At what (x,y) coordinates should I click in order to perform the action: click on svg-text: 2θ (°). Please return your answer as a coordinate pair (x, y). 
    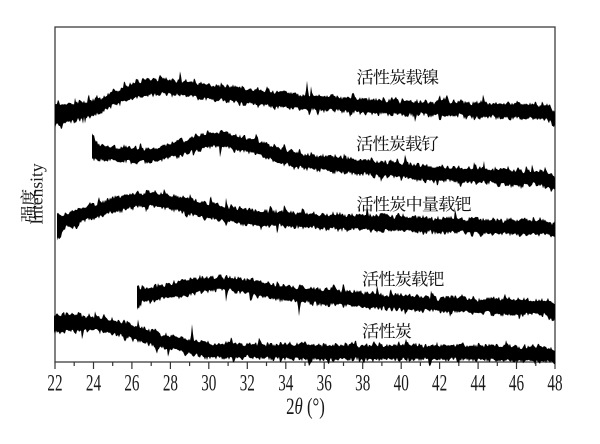
    Looking at the image, I should click on (305, 407).